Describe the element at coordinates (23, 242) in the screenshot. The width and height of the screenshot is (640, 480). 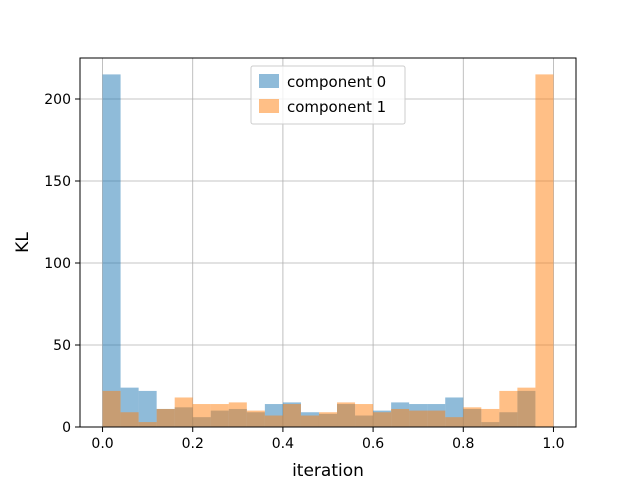
I see `y-axis-label: KL` at that location.